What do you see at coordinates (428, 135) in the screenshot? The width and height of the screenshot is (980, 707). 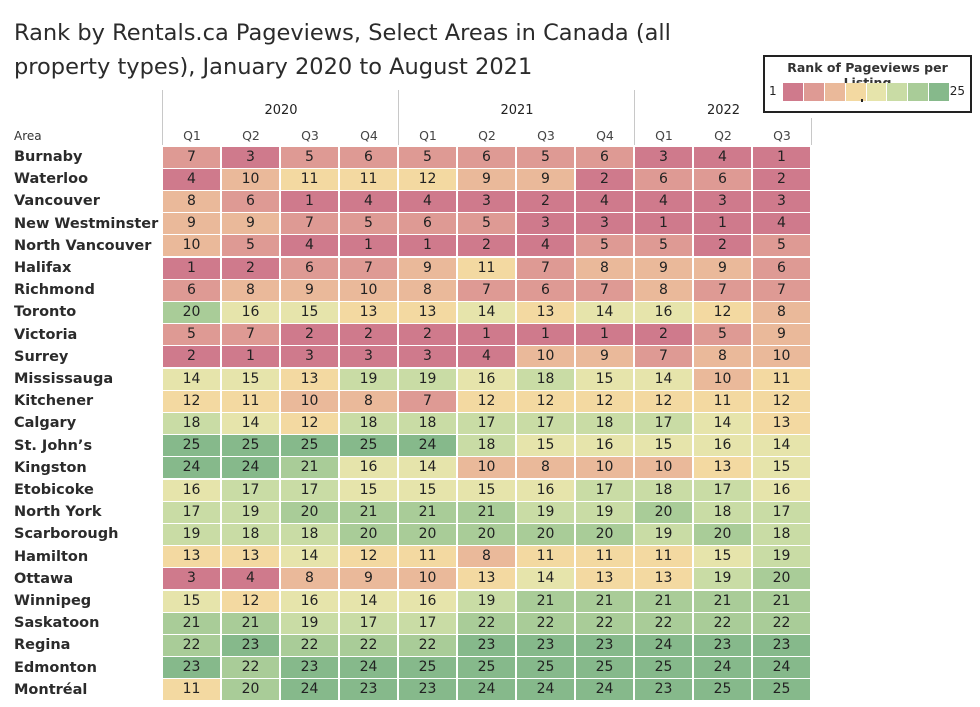 I see `quarter-header: Q1` at bounding box center [428, 135].